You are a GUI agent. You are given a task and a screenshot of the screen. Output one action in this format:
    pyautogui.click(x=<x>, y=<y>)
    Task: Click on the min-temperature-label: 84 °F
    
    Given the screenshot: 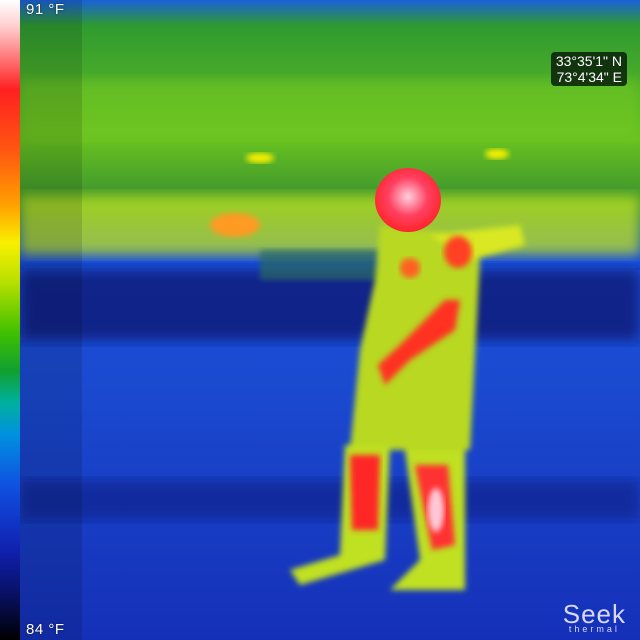 What is the action you would take?
    pyautogui.click(x=45, y=629)
    